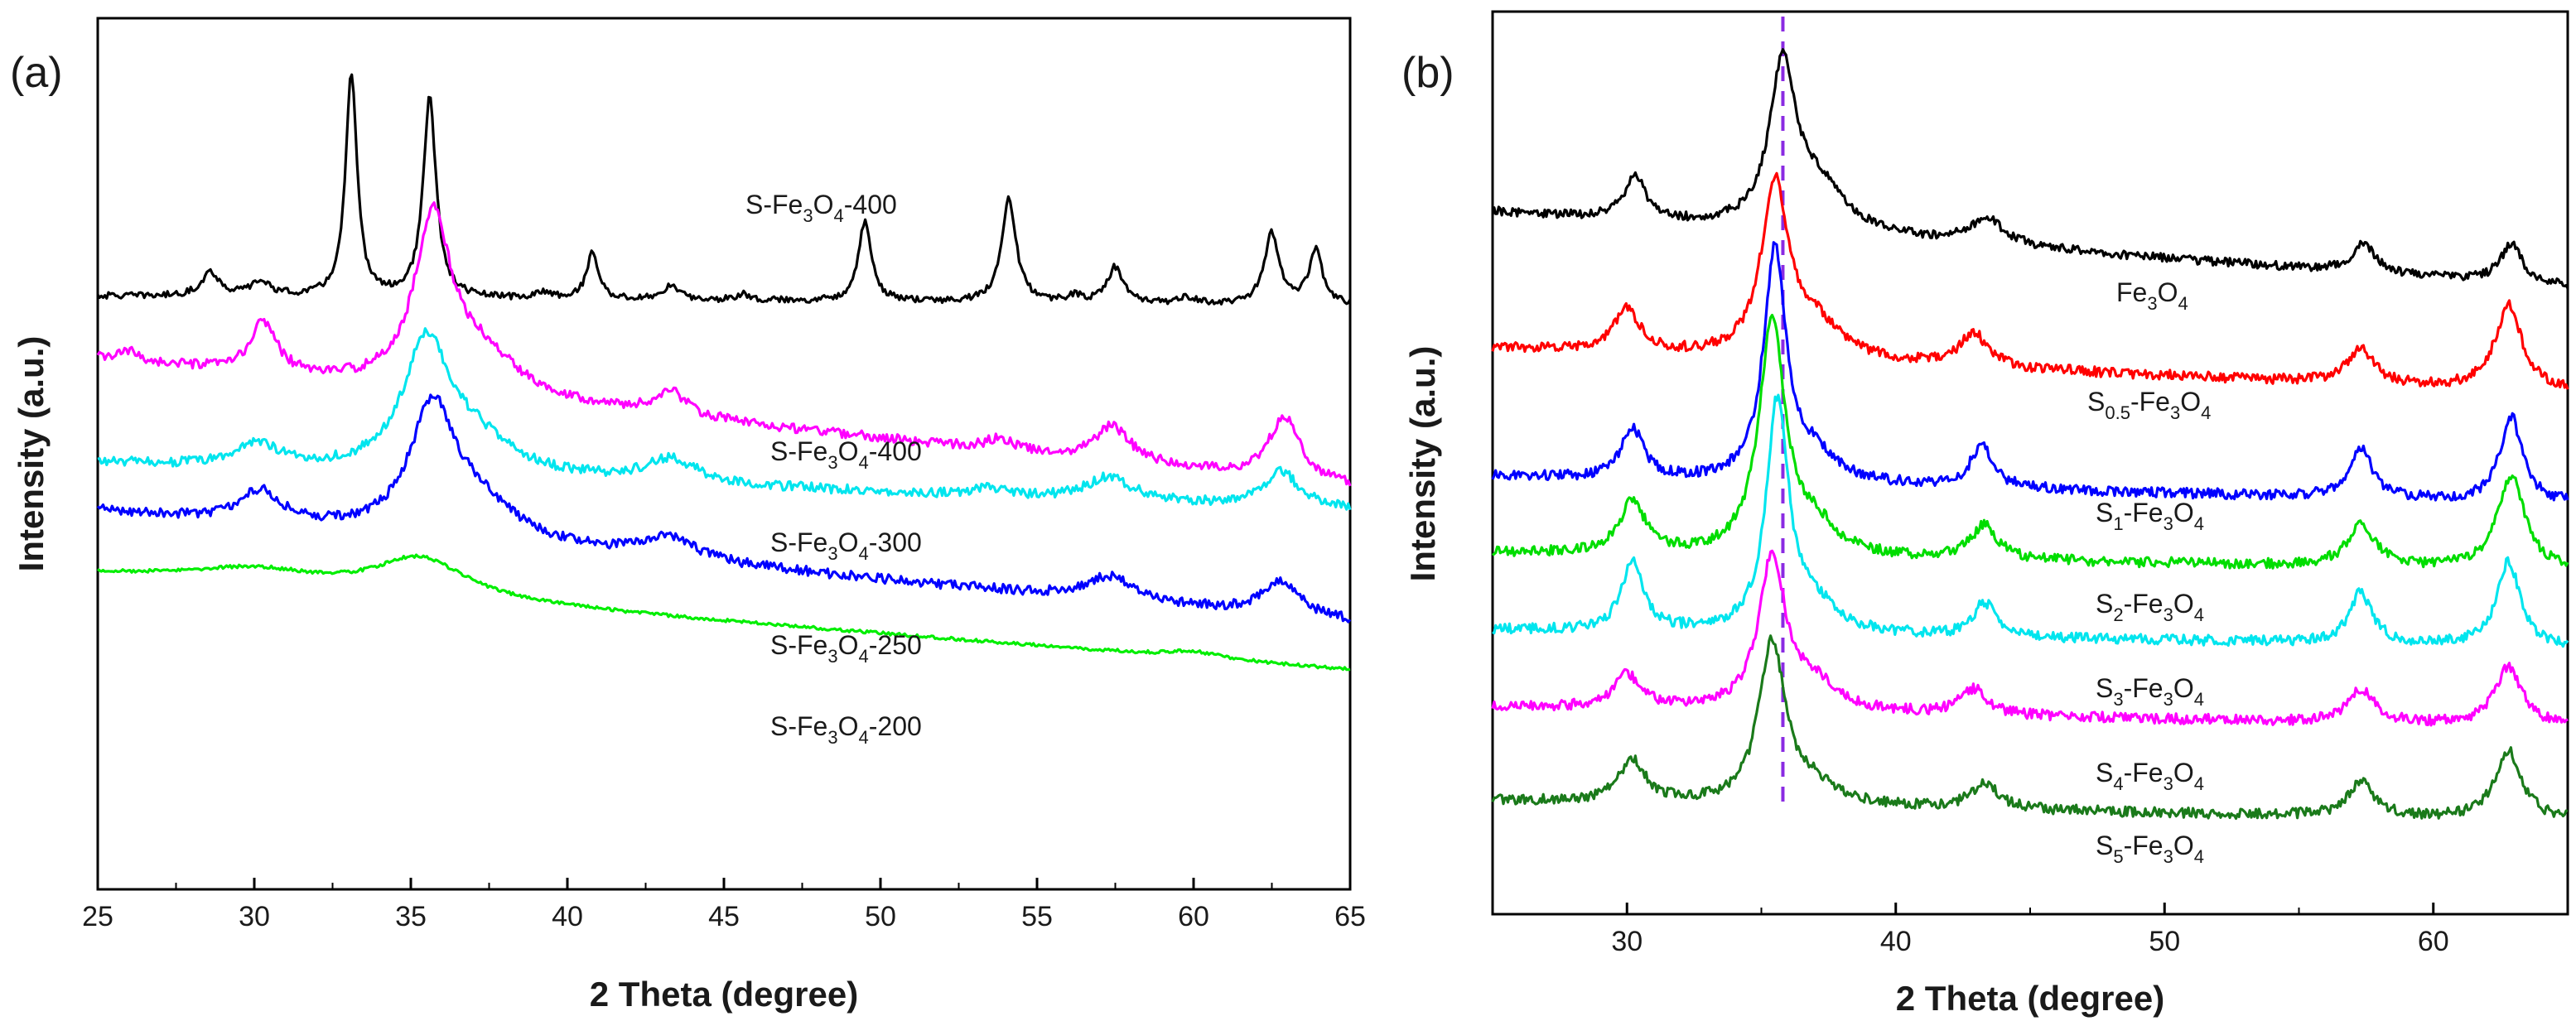  I want to click on x-tick-label: 65, so click(1350, 917).